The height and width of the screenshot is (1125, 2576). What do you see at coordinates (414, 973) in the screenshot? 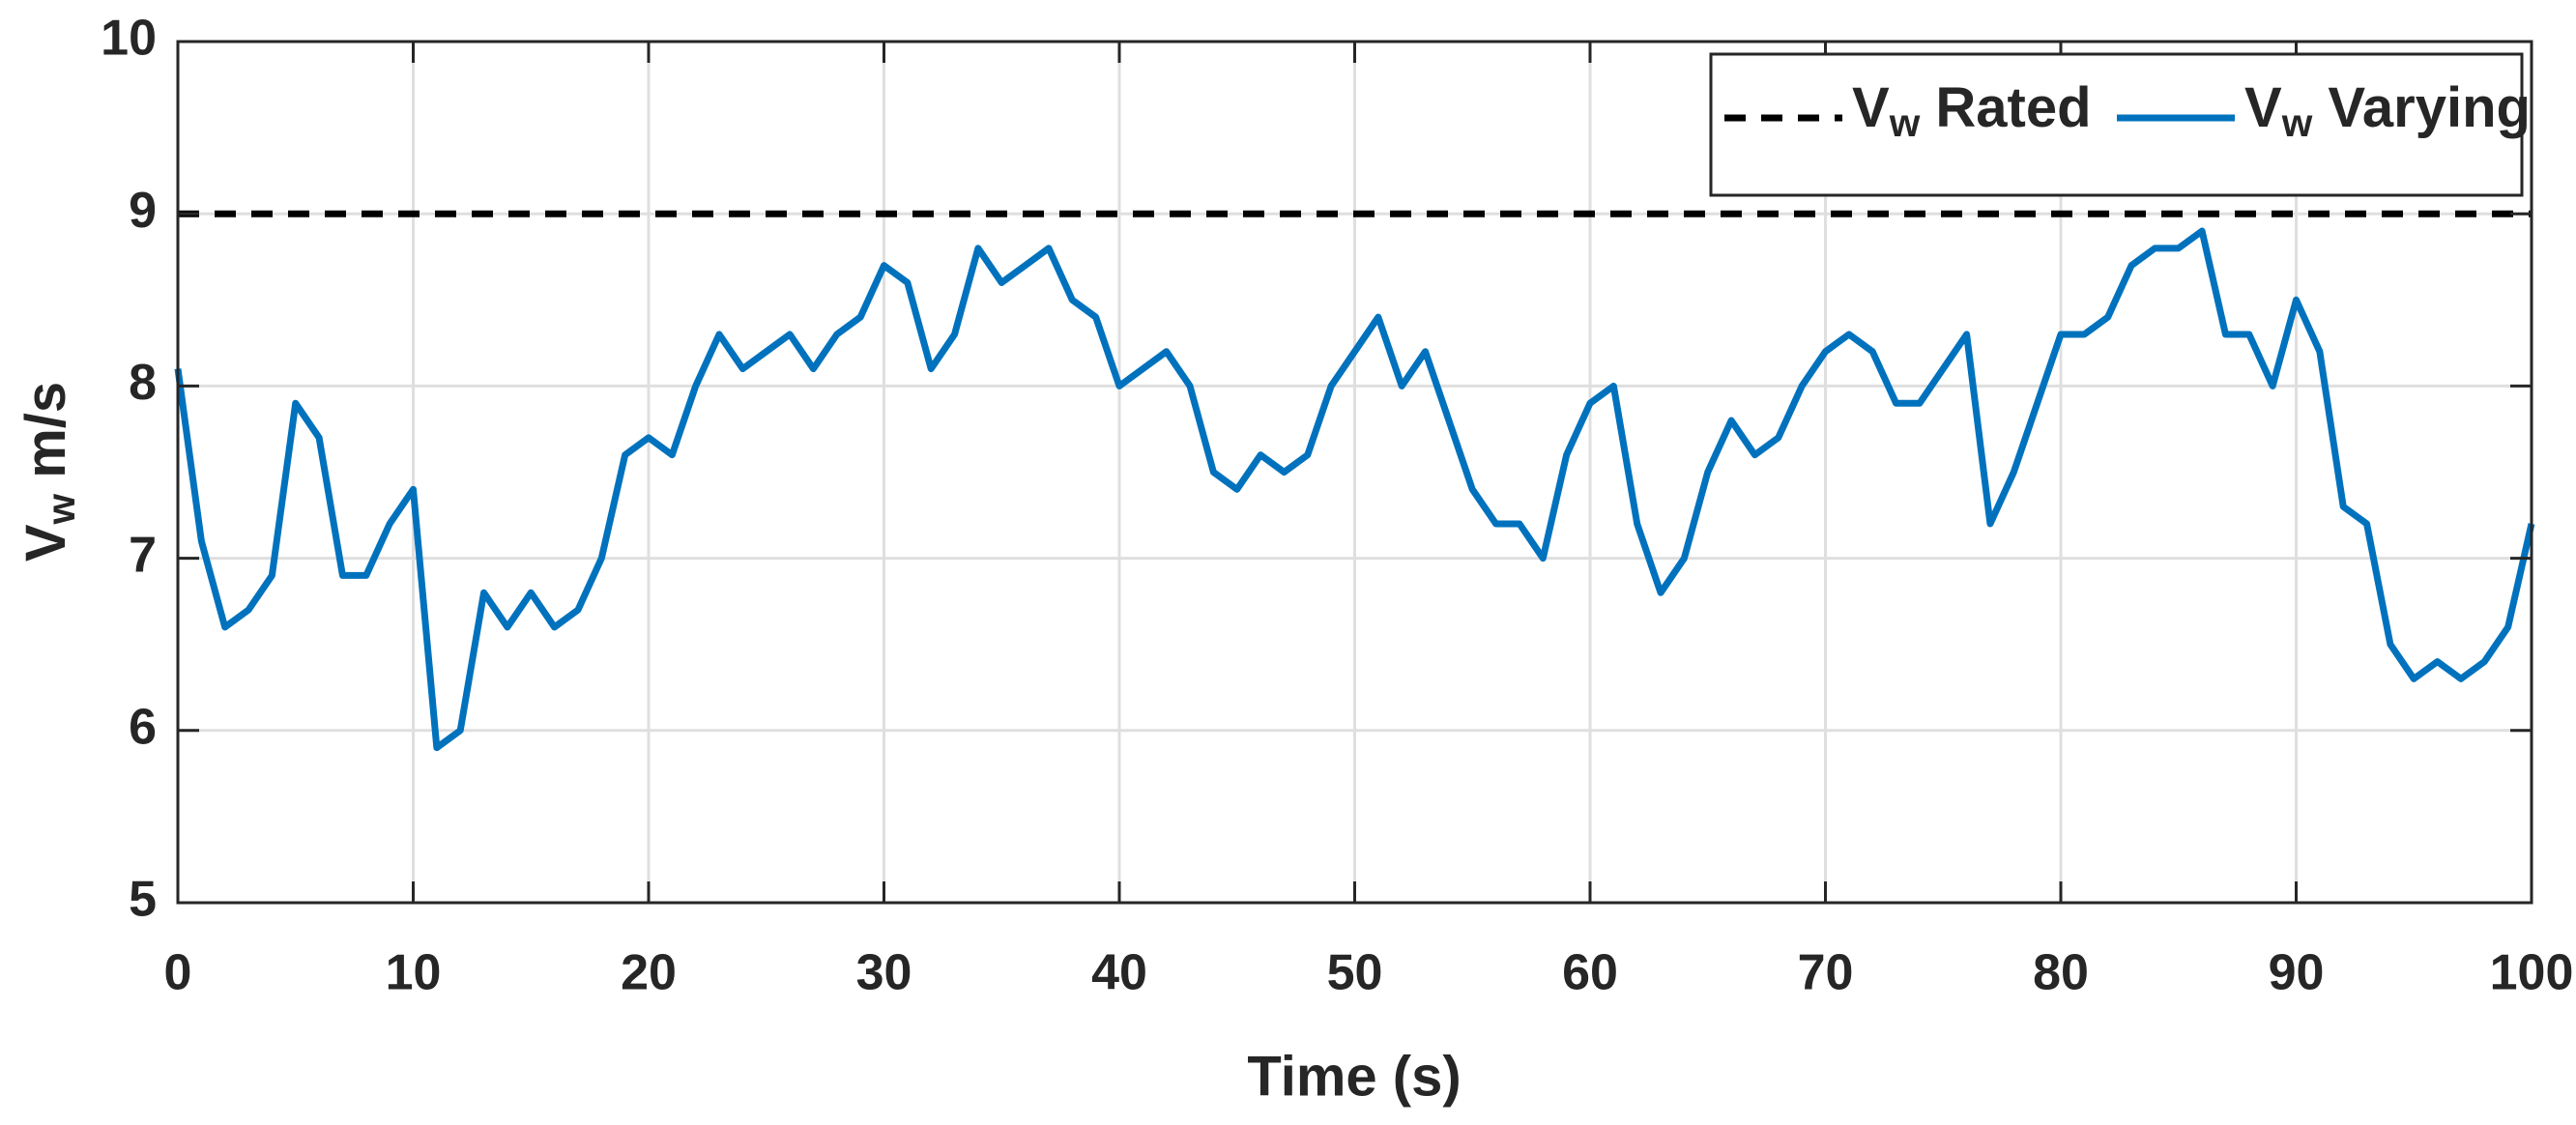
I see `x-tick-label: 10` at bounding box center [414, 973].